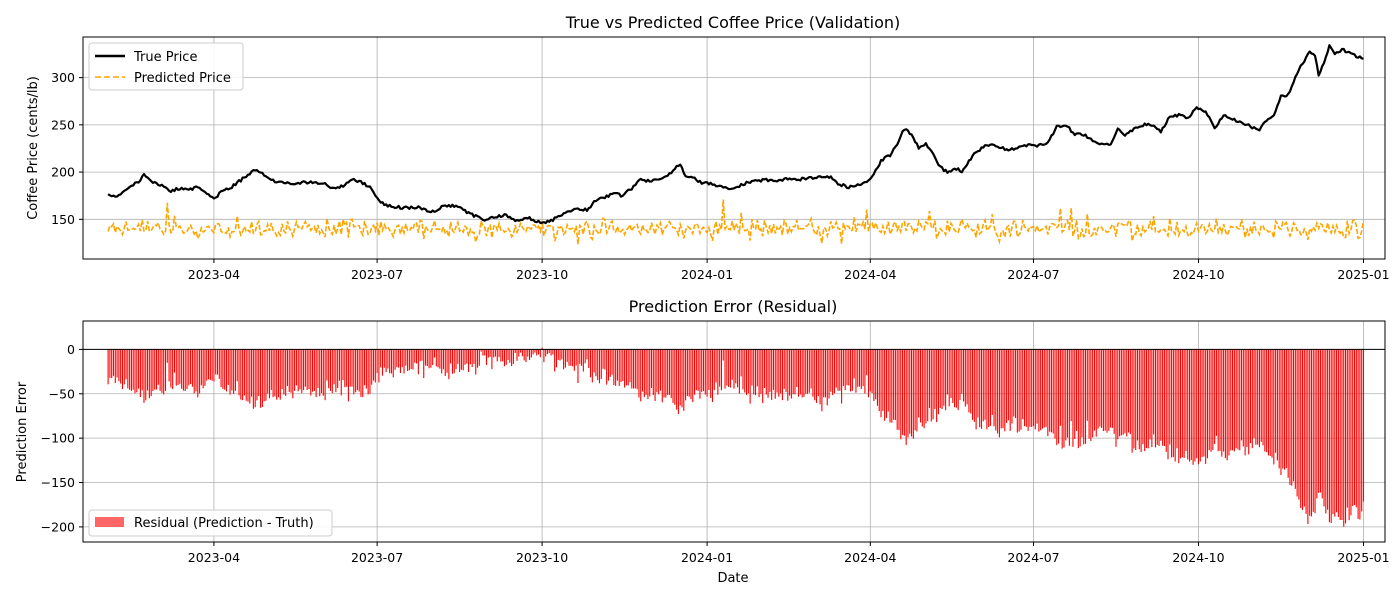 The width and height of the screenshot is (1400, 600). Describe the element at coordinates (182, 78) in the screenshot. I see `legend-predicted-price-label: Predicted Price` at that location.